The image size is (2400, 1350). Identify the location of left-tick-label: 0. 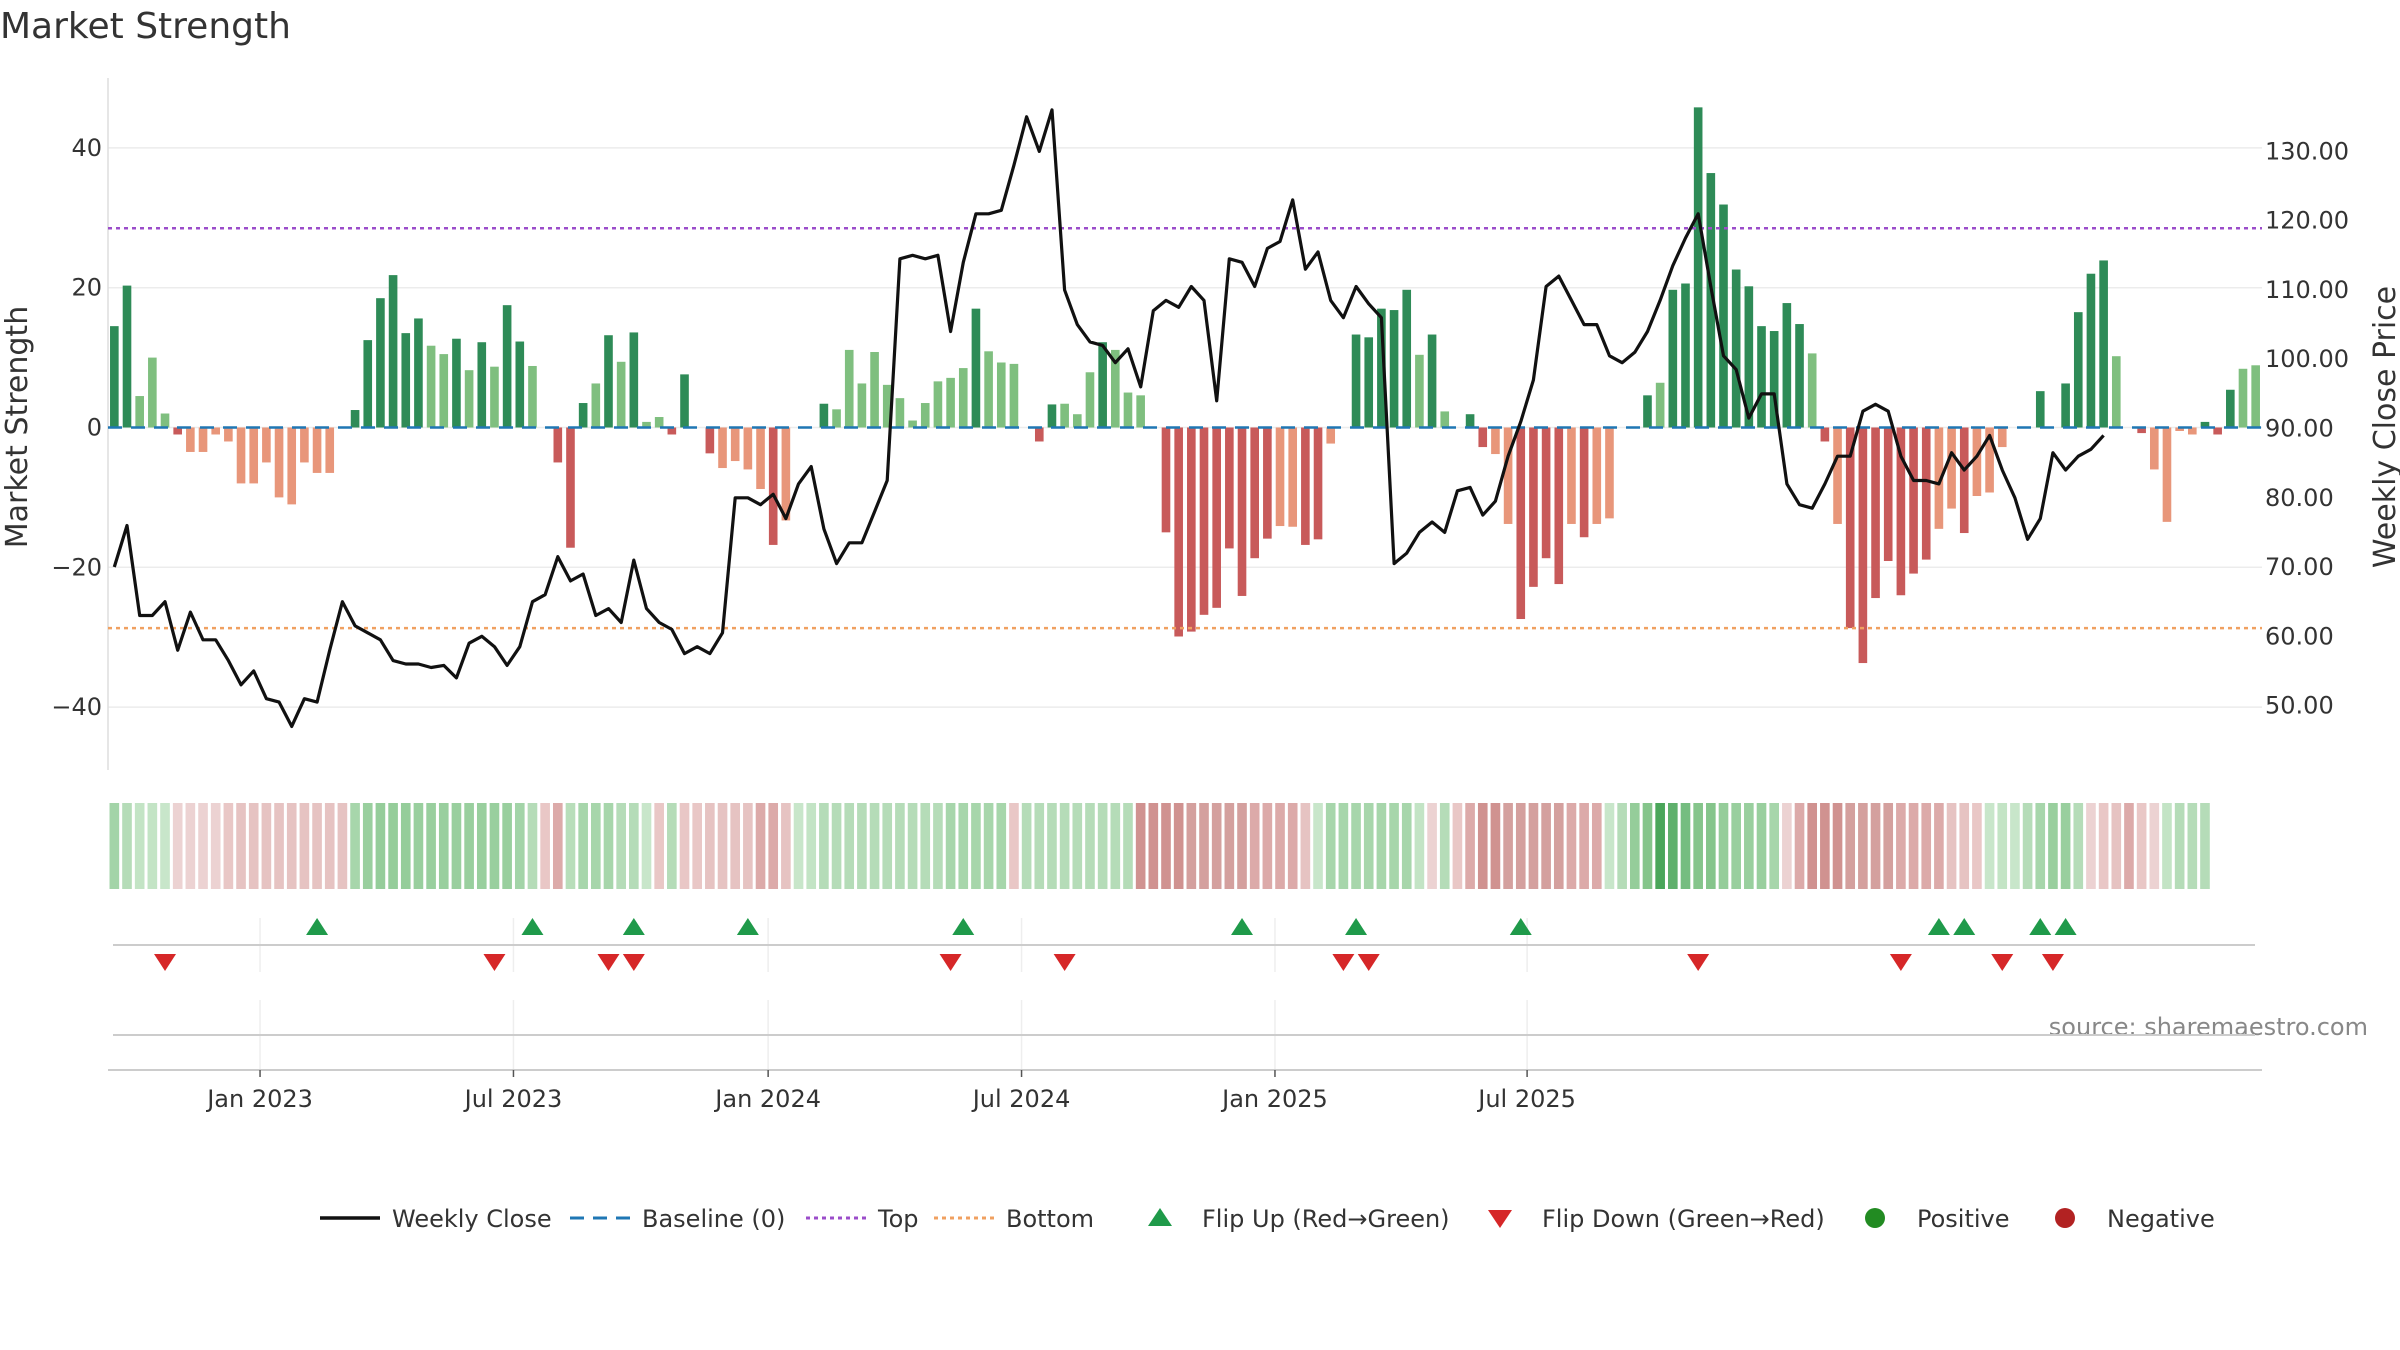
(94, 427).